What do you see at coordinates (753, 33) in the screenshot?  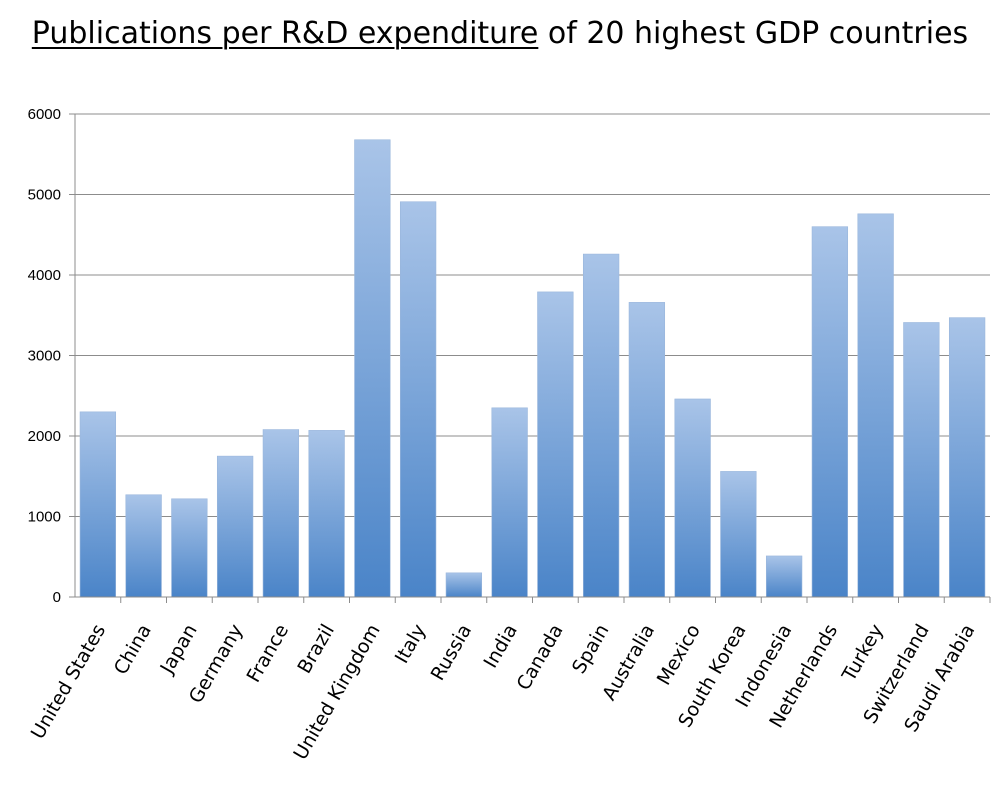 I see `chart-title-rest: of 20 highest GDP countries` at bounding box center [753, 33].